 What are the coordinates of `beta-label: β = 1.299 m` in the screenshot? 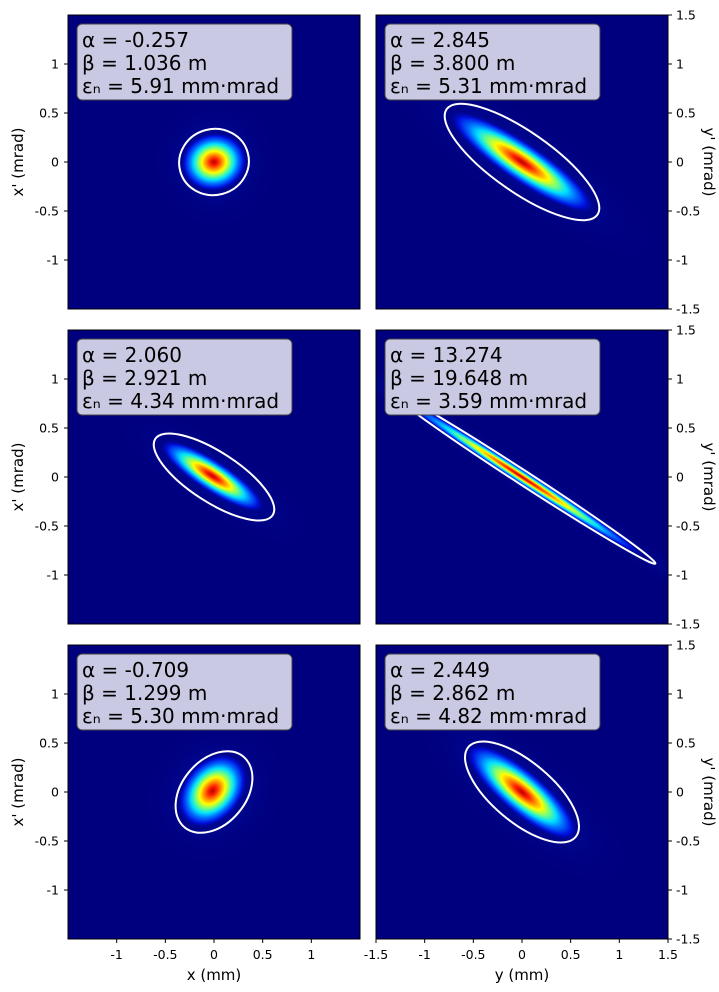 It's located at (144, 693).